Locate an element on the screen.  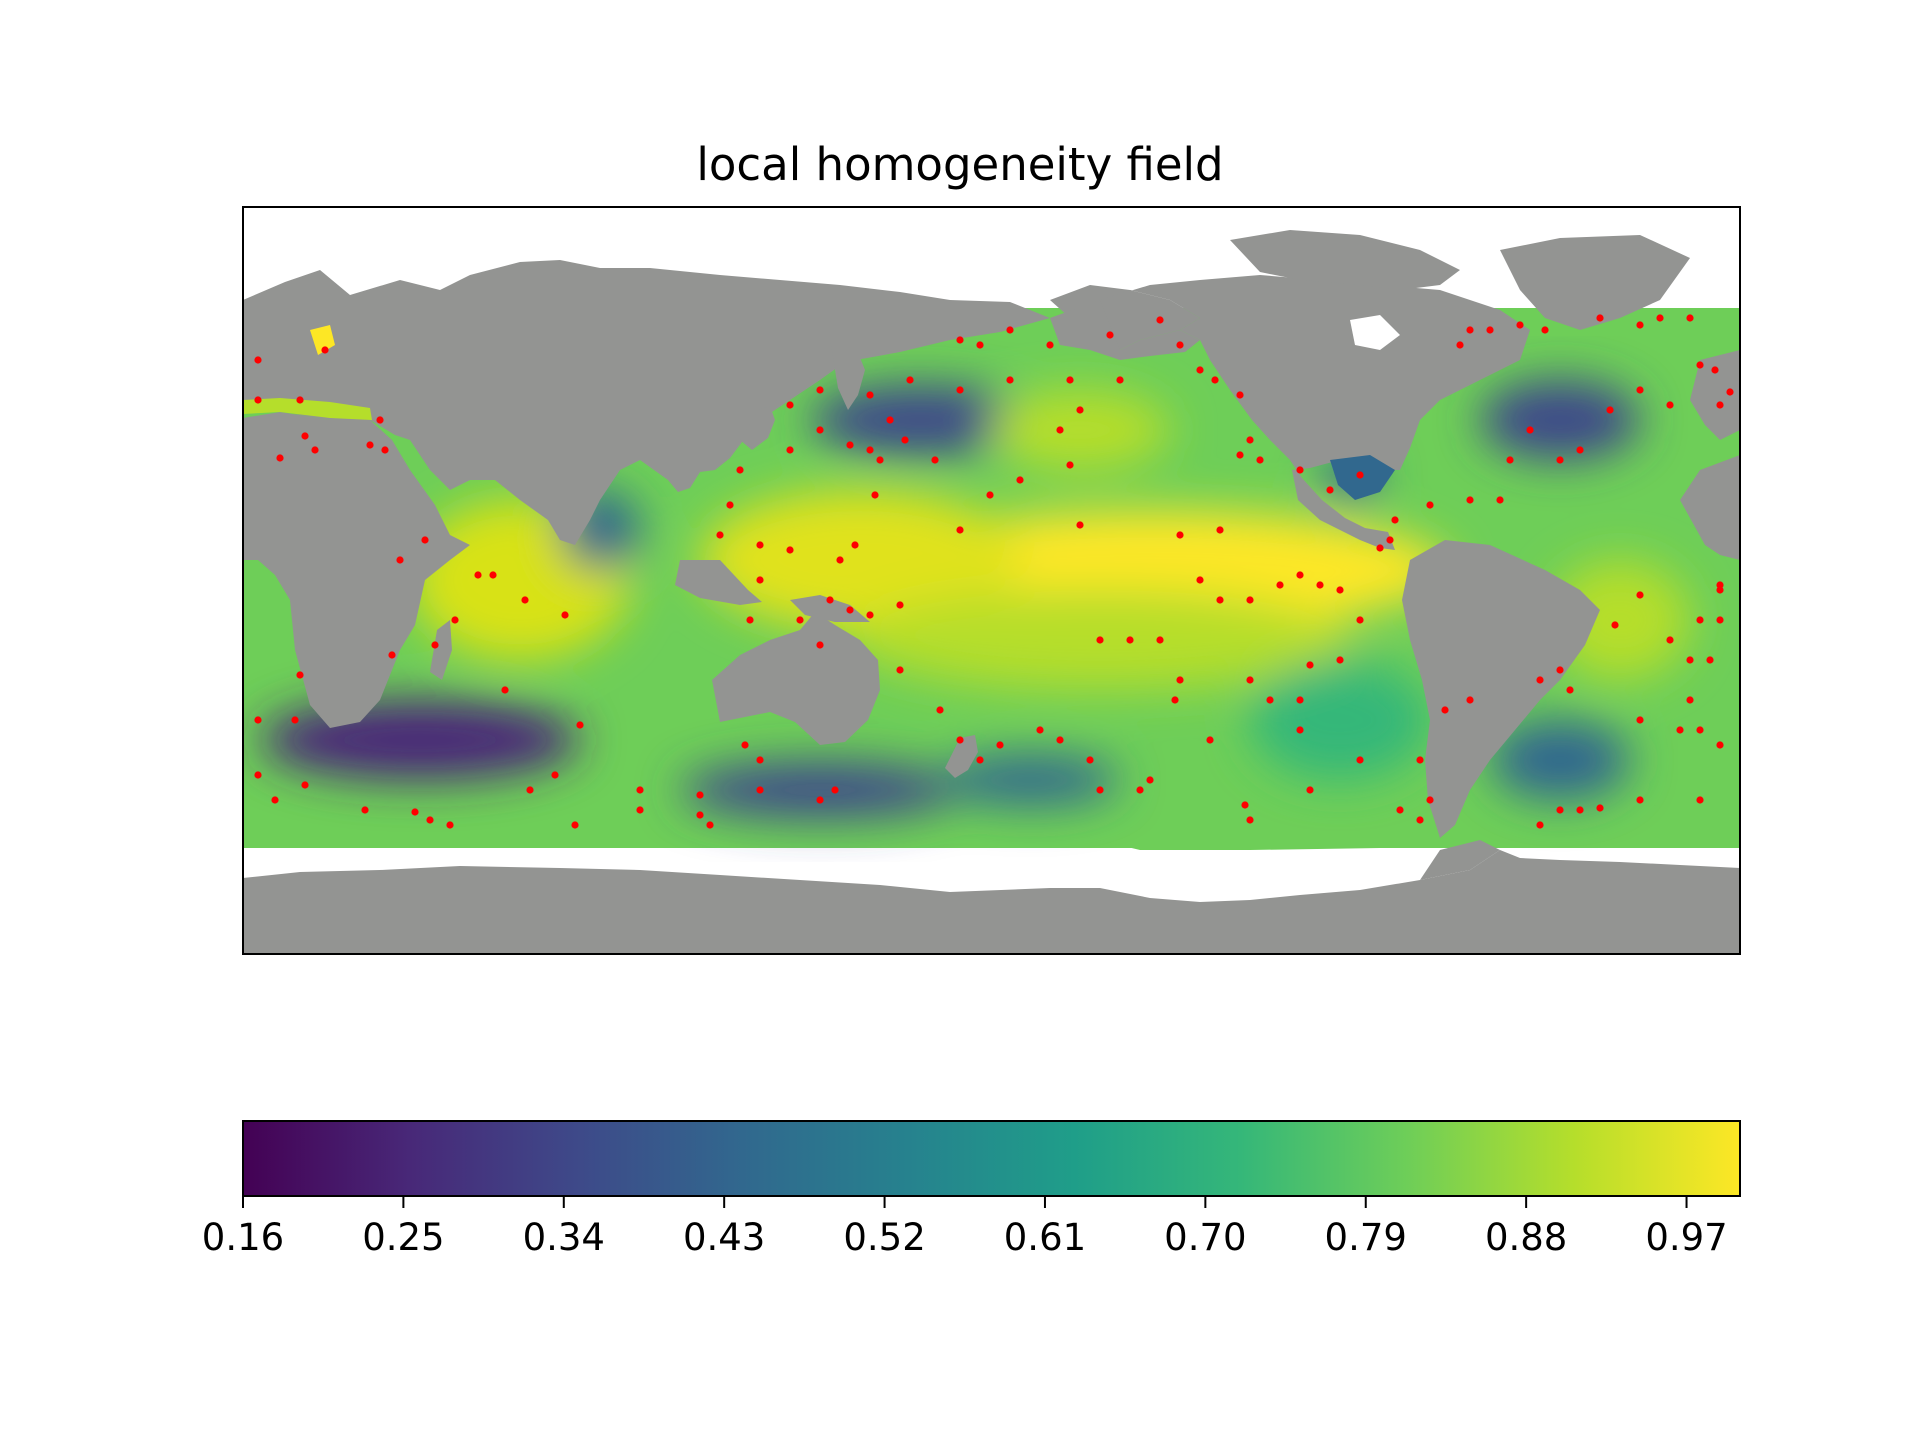
land-eurasia is located at coordinates (646, 402).